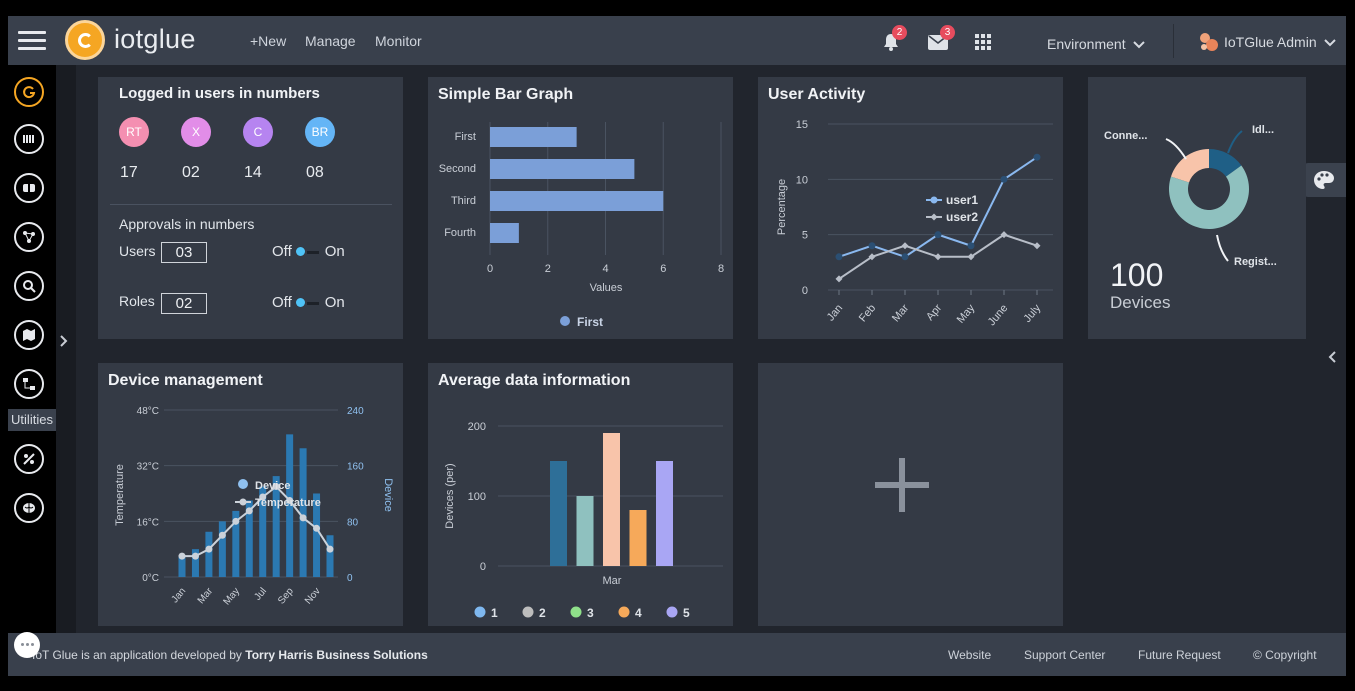  What do you see at coordinates (1086, 44) in the screenshot?
I see `environment-label: Environment` at bounding box center [1086, 44].